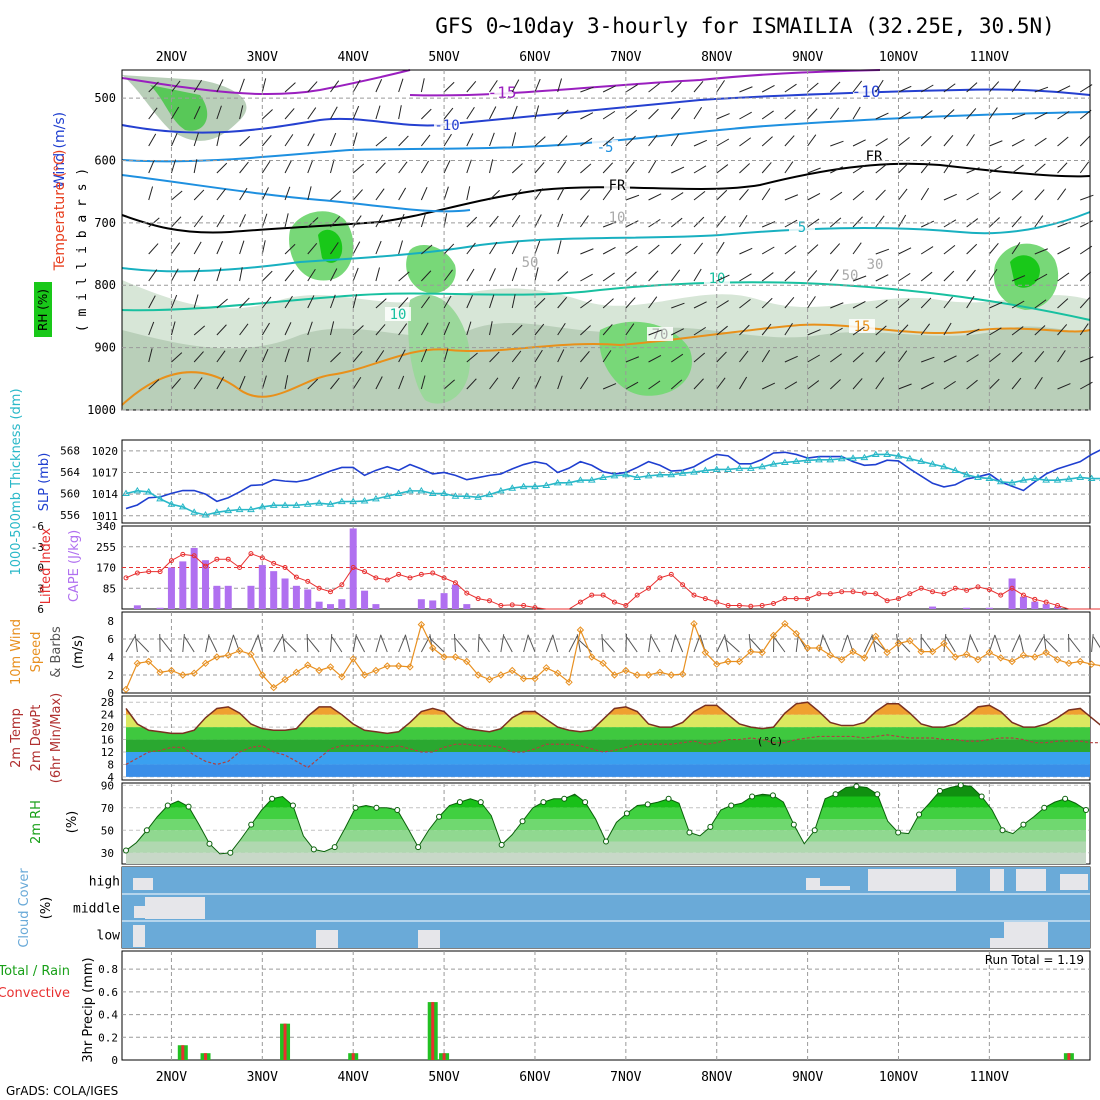 Image resolution: width=1100 pixels, height=1100 pixels. I want to click on rh-tick-label: 50, so click(107, 830).